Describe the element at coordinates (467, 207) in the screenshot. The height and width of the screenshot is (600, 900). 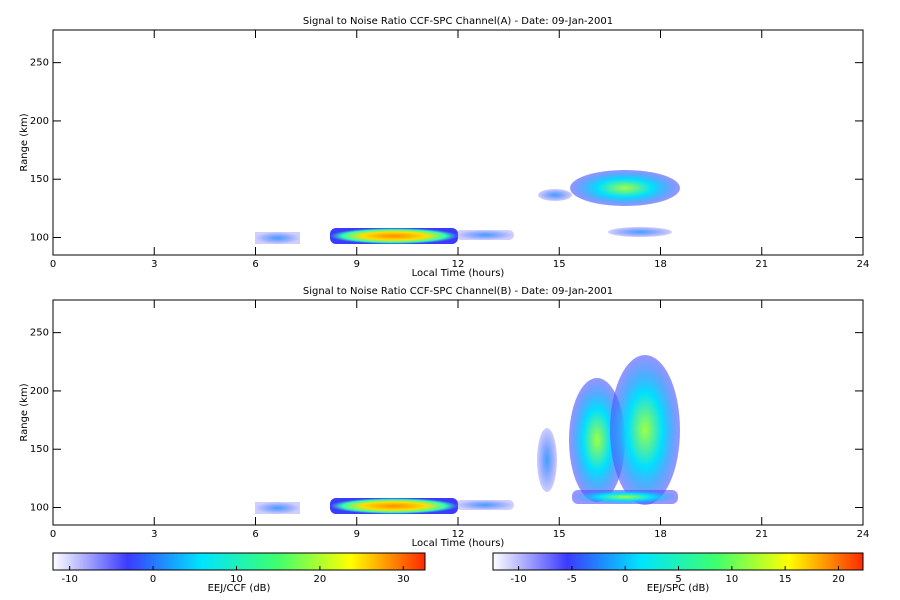
I see `echo-regions-a` at that location.